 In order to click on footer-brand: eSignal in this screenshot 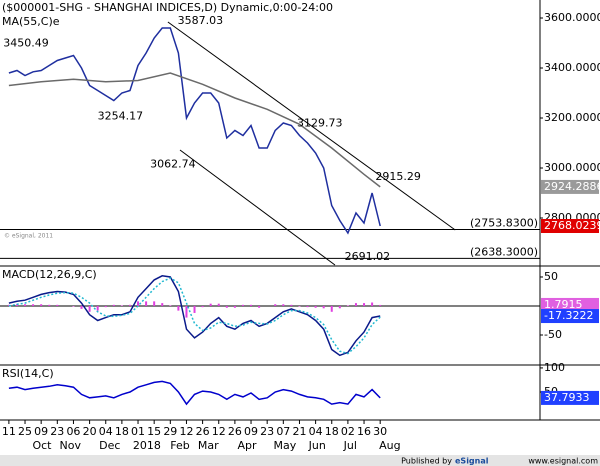, I will do `click(472, 461)`.